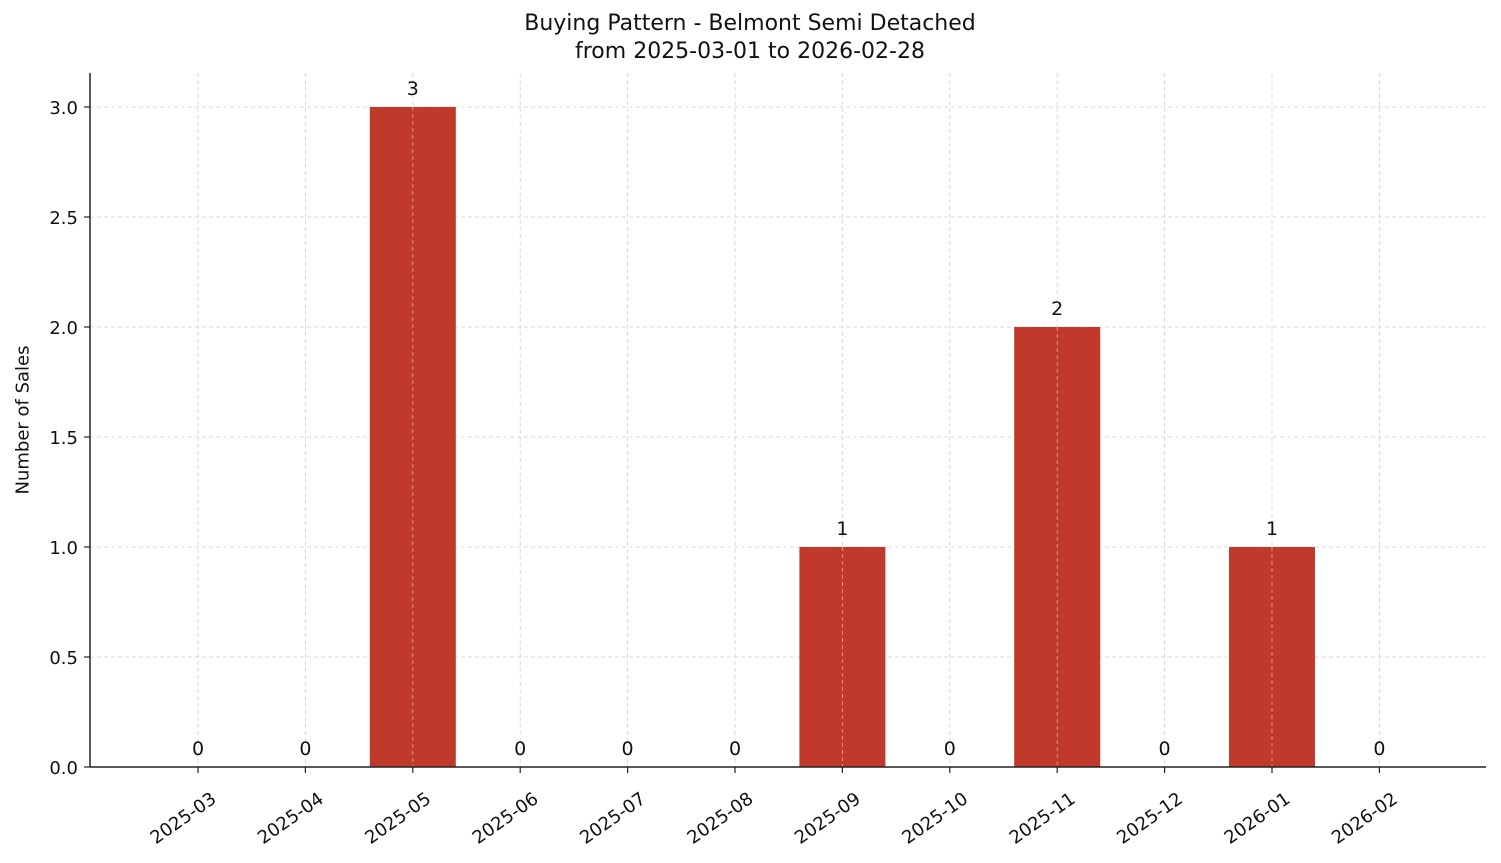  What do you see at coordinates (413, 89) in the screenshot?
I see `bar-value-label: 3` at bounding box center [413, 89].